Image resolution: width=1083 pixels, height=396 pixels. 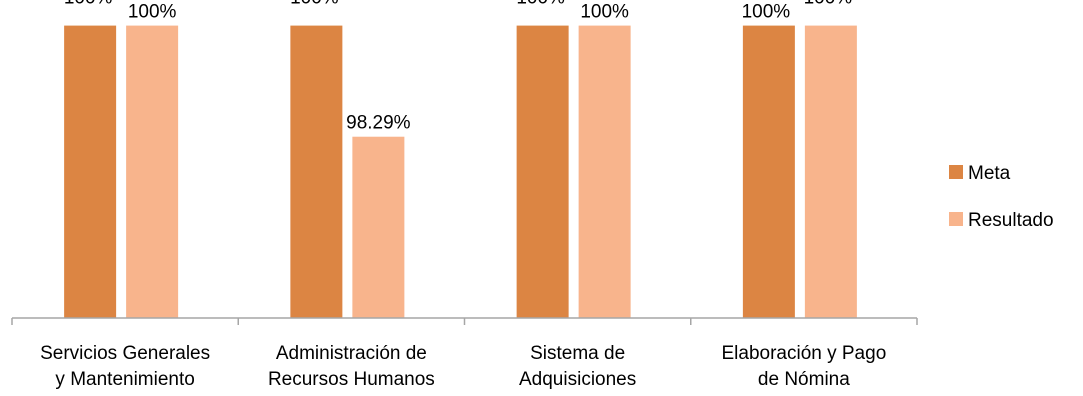 What do you see at coordinates (577, 366) in the screenshot?
I see `category-label: Sistema de Adquisiciones` at bounding box center [577, 366].